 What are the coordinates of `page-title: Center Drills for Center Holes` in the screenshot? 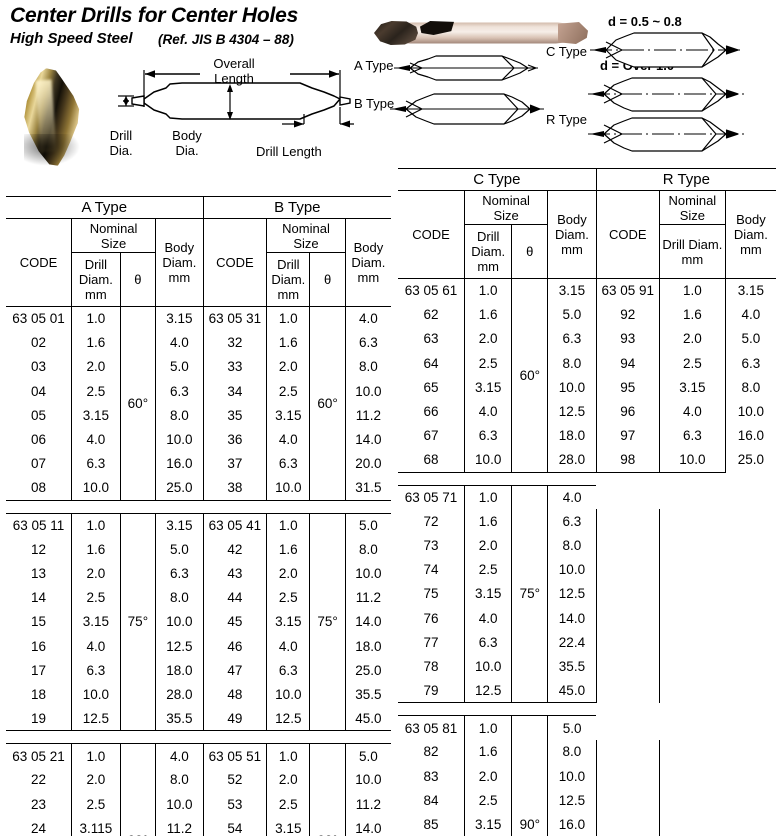 It's located at (154, 15).